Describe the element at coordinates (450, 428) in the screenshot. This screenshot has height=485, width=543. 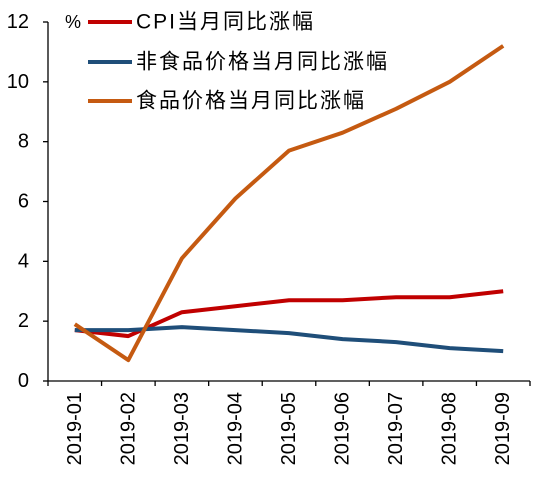
I see `x-tick-label: 2019-08` at that location.